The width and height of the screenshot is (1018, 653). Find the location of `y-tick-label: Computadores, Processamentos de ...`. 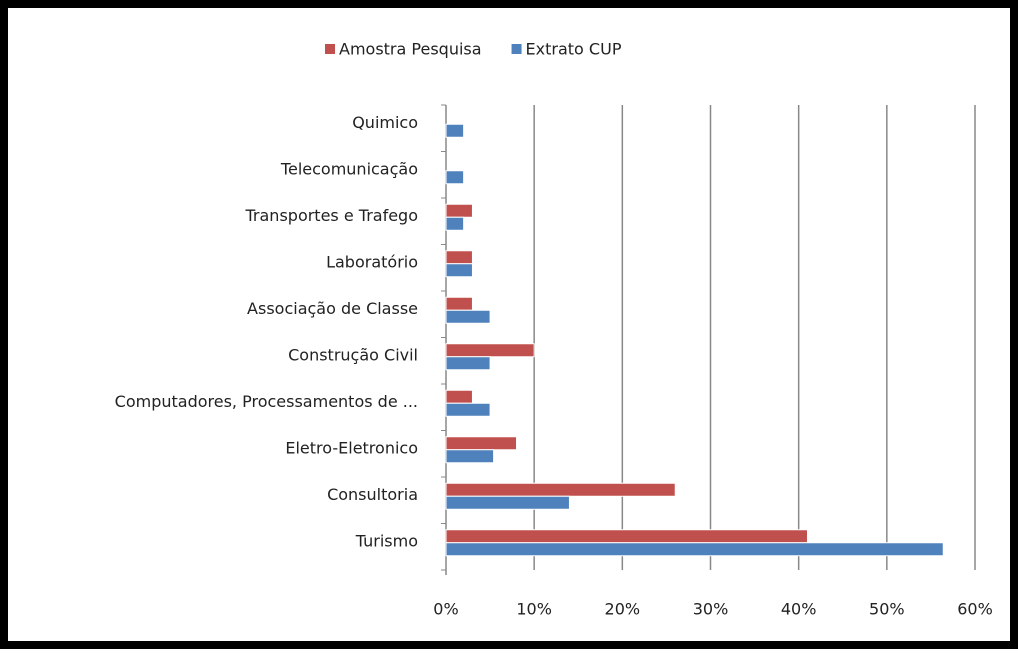

y-tick-label: Computadores, Processamentos de ... is located at coordinates (266, 401).